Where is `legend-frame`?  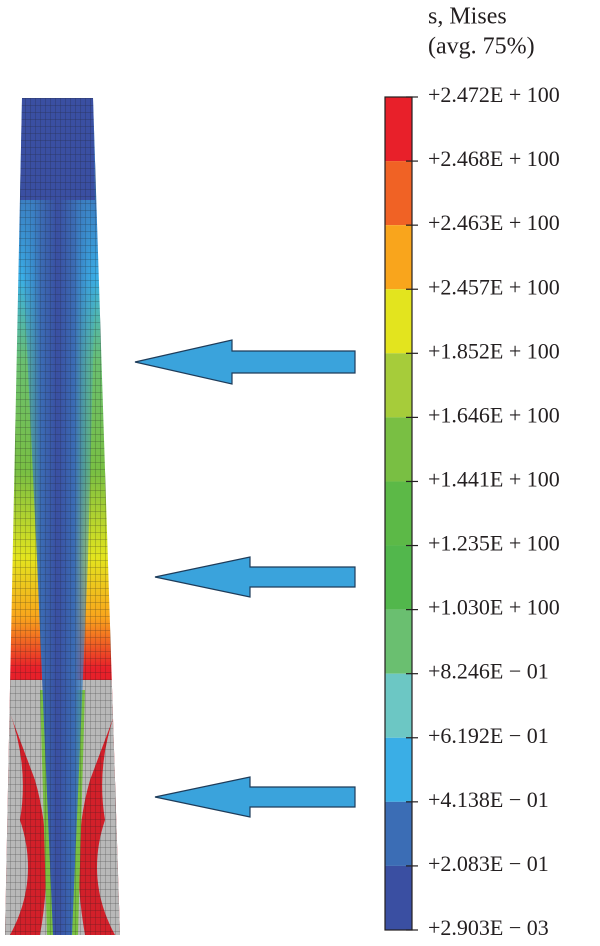 legend-frame is located at coordinates (398, 513).